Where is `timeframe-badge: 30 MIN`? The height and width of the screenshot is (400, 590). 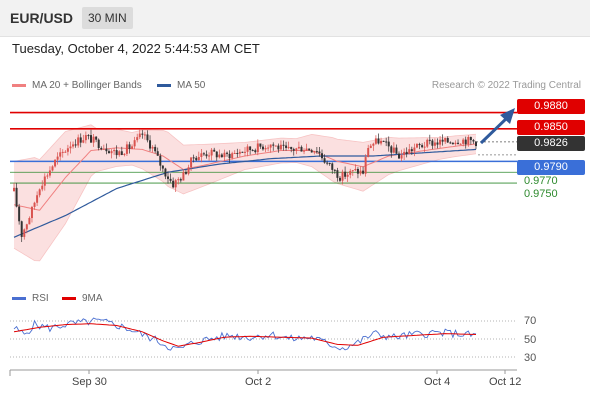 timeframe-badge: 30 MIN is located at coordinates (107, 18).